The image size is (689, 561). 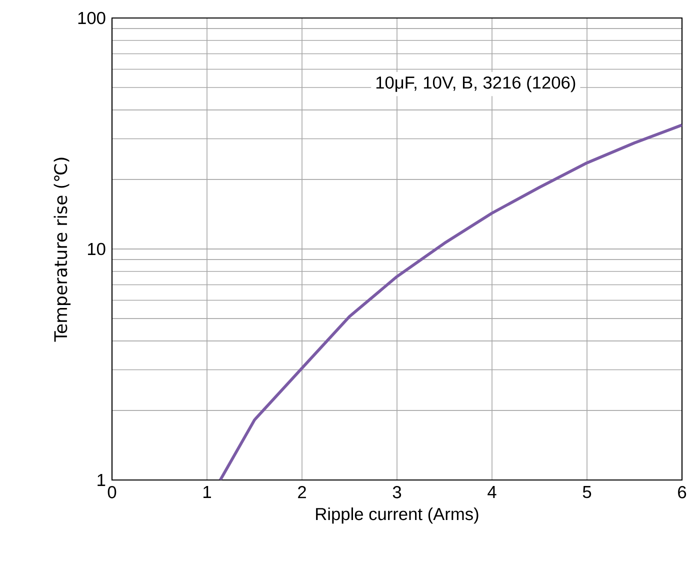 What do you see at coordinates (682, 492) in the screenshot?
I see `x-tick-label: 6` at bounding box center [682, 492].